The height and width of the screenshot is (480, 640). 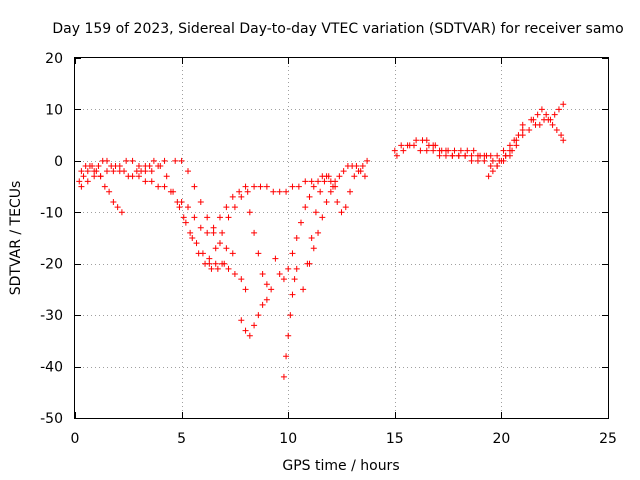 I want to click on y-tick-label: -20, so click(x=51, y=265).